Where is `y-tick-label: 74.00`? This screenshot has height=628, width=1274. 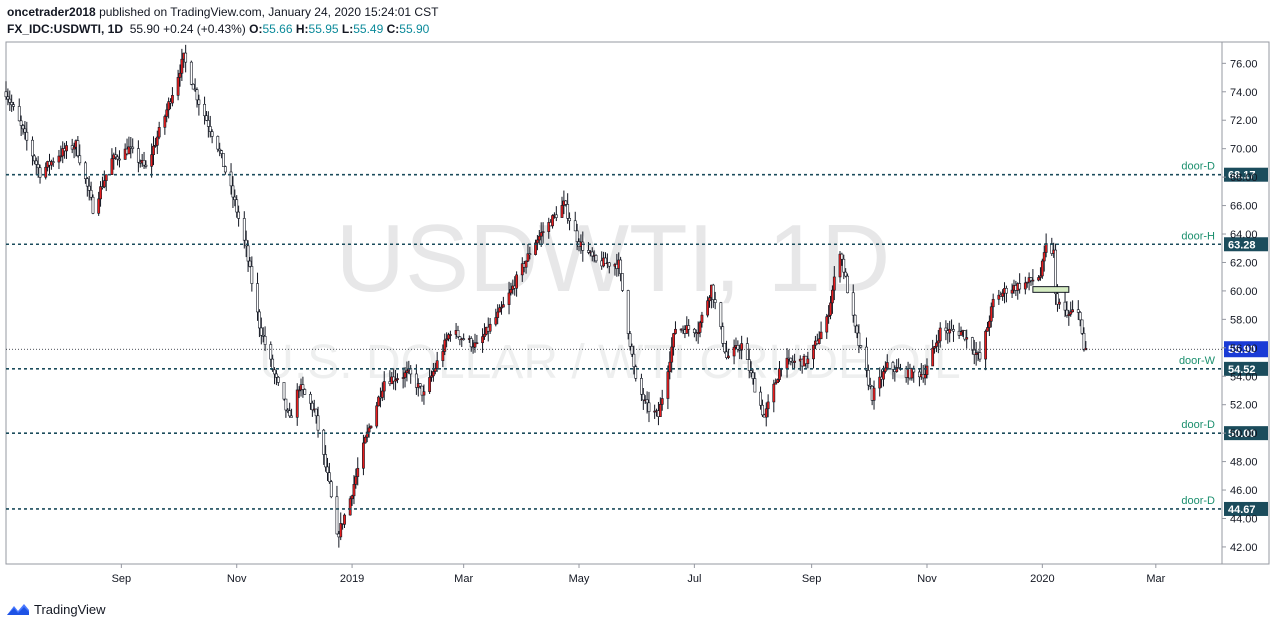
y-tick-label: 74.00 is located at coordinates (1244, 93).